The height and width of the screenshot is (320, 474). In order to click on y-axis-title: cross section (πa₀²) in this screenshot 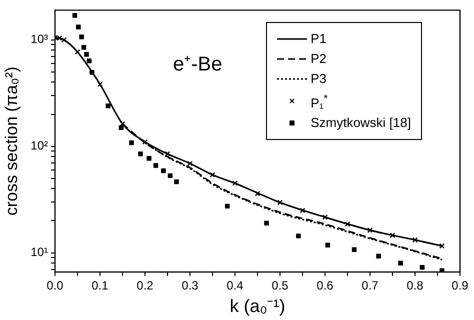, I will do `click(11, 141)`.